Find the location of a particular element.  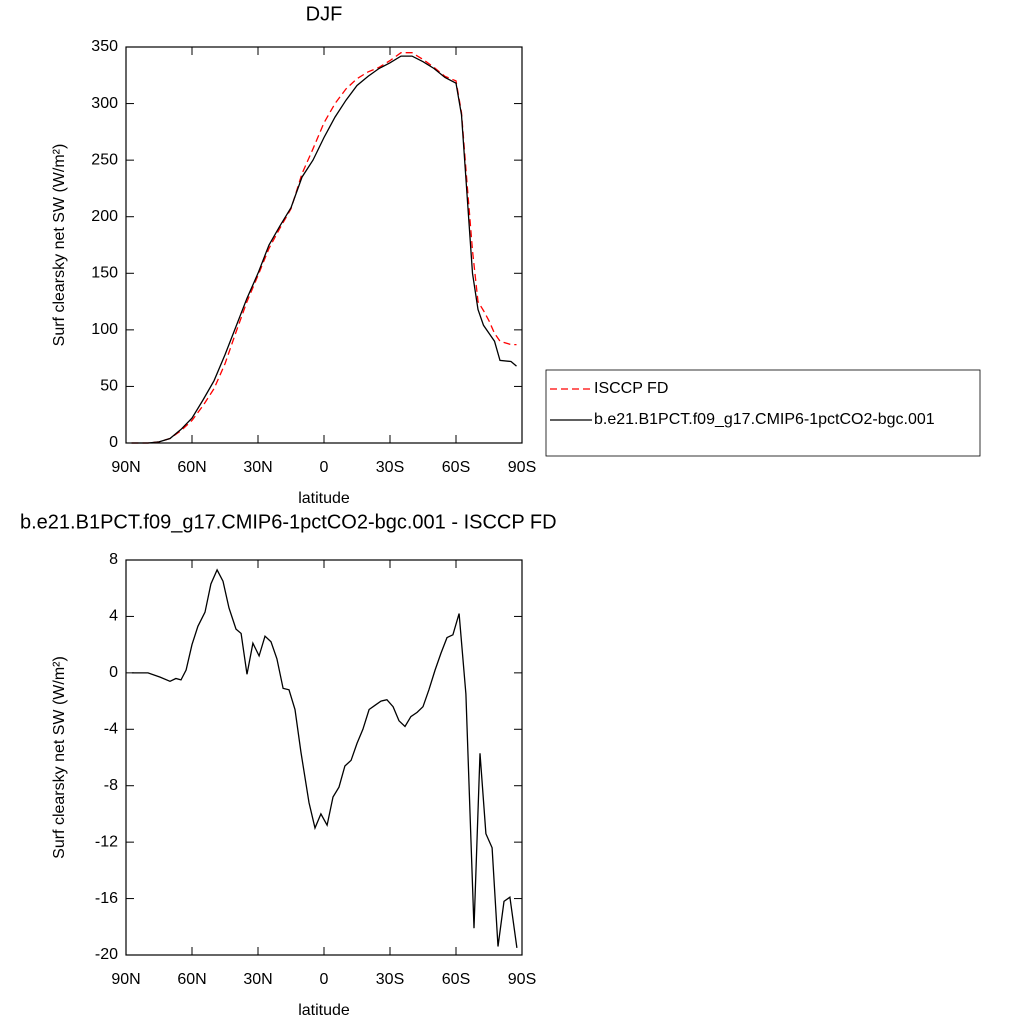

y-tick-label: 250 is located at coordinates (104, 159).